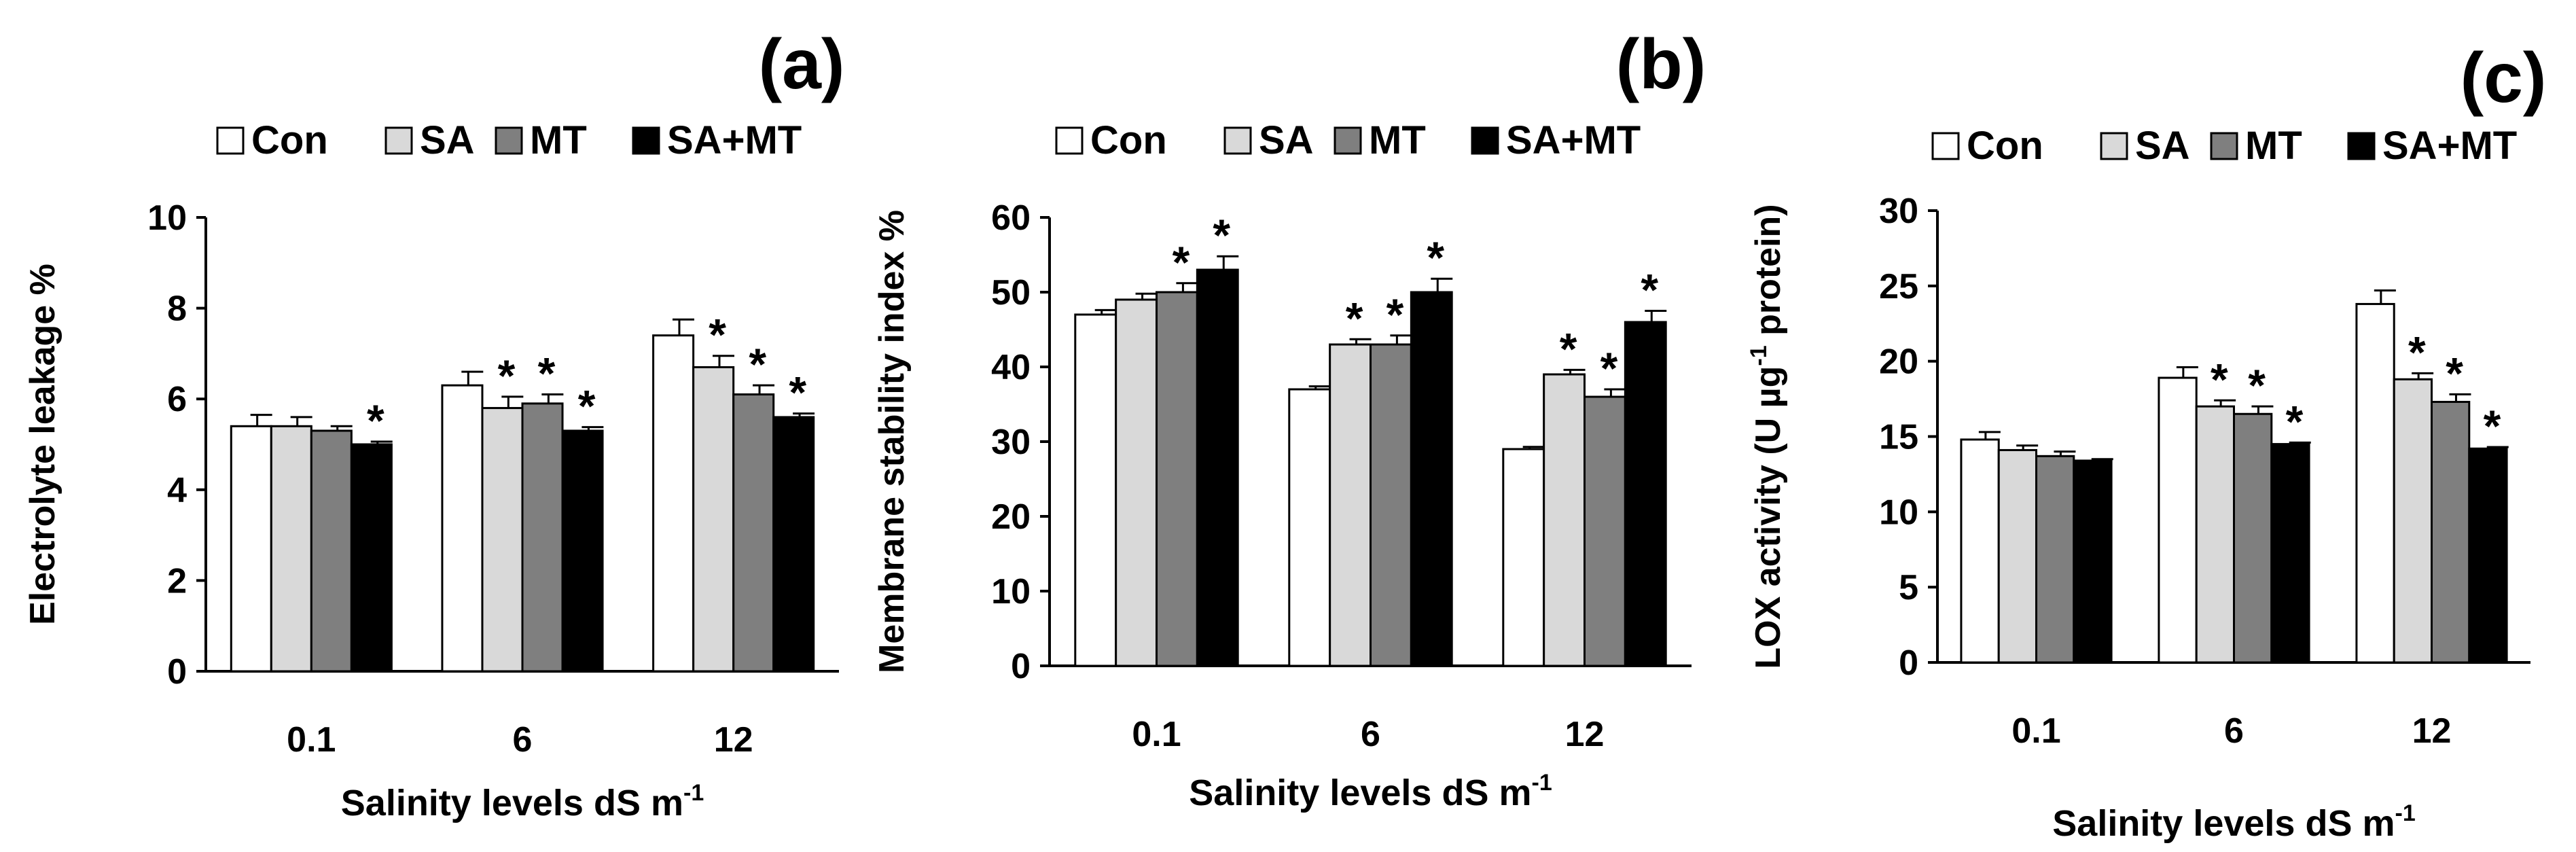  I want to click on legend-label: MT, so click(2273, 146).